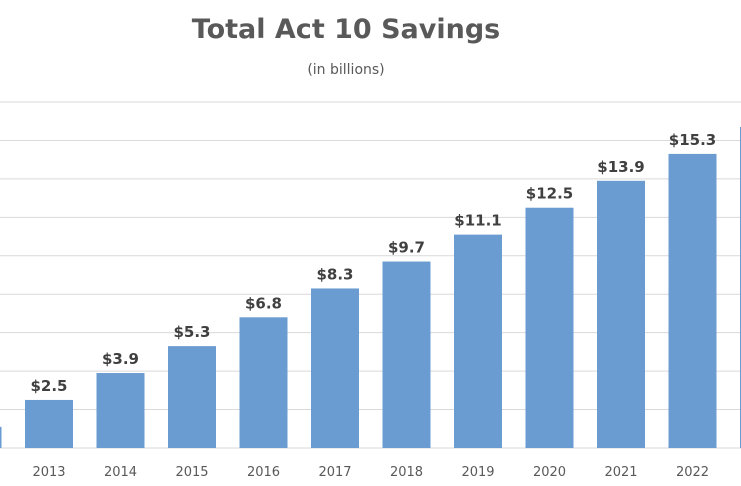 The width and height of the screenshot is (741, 486). Describe the element at coordinates (191, 472) in the screenshot. I see `x-tick-2015: 2015` at that location.